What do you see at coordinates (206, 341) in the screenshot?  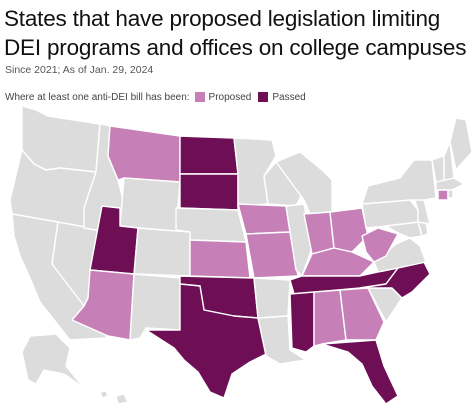 I see `state-tx` at bounding box center [206, 341].